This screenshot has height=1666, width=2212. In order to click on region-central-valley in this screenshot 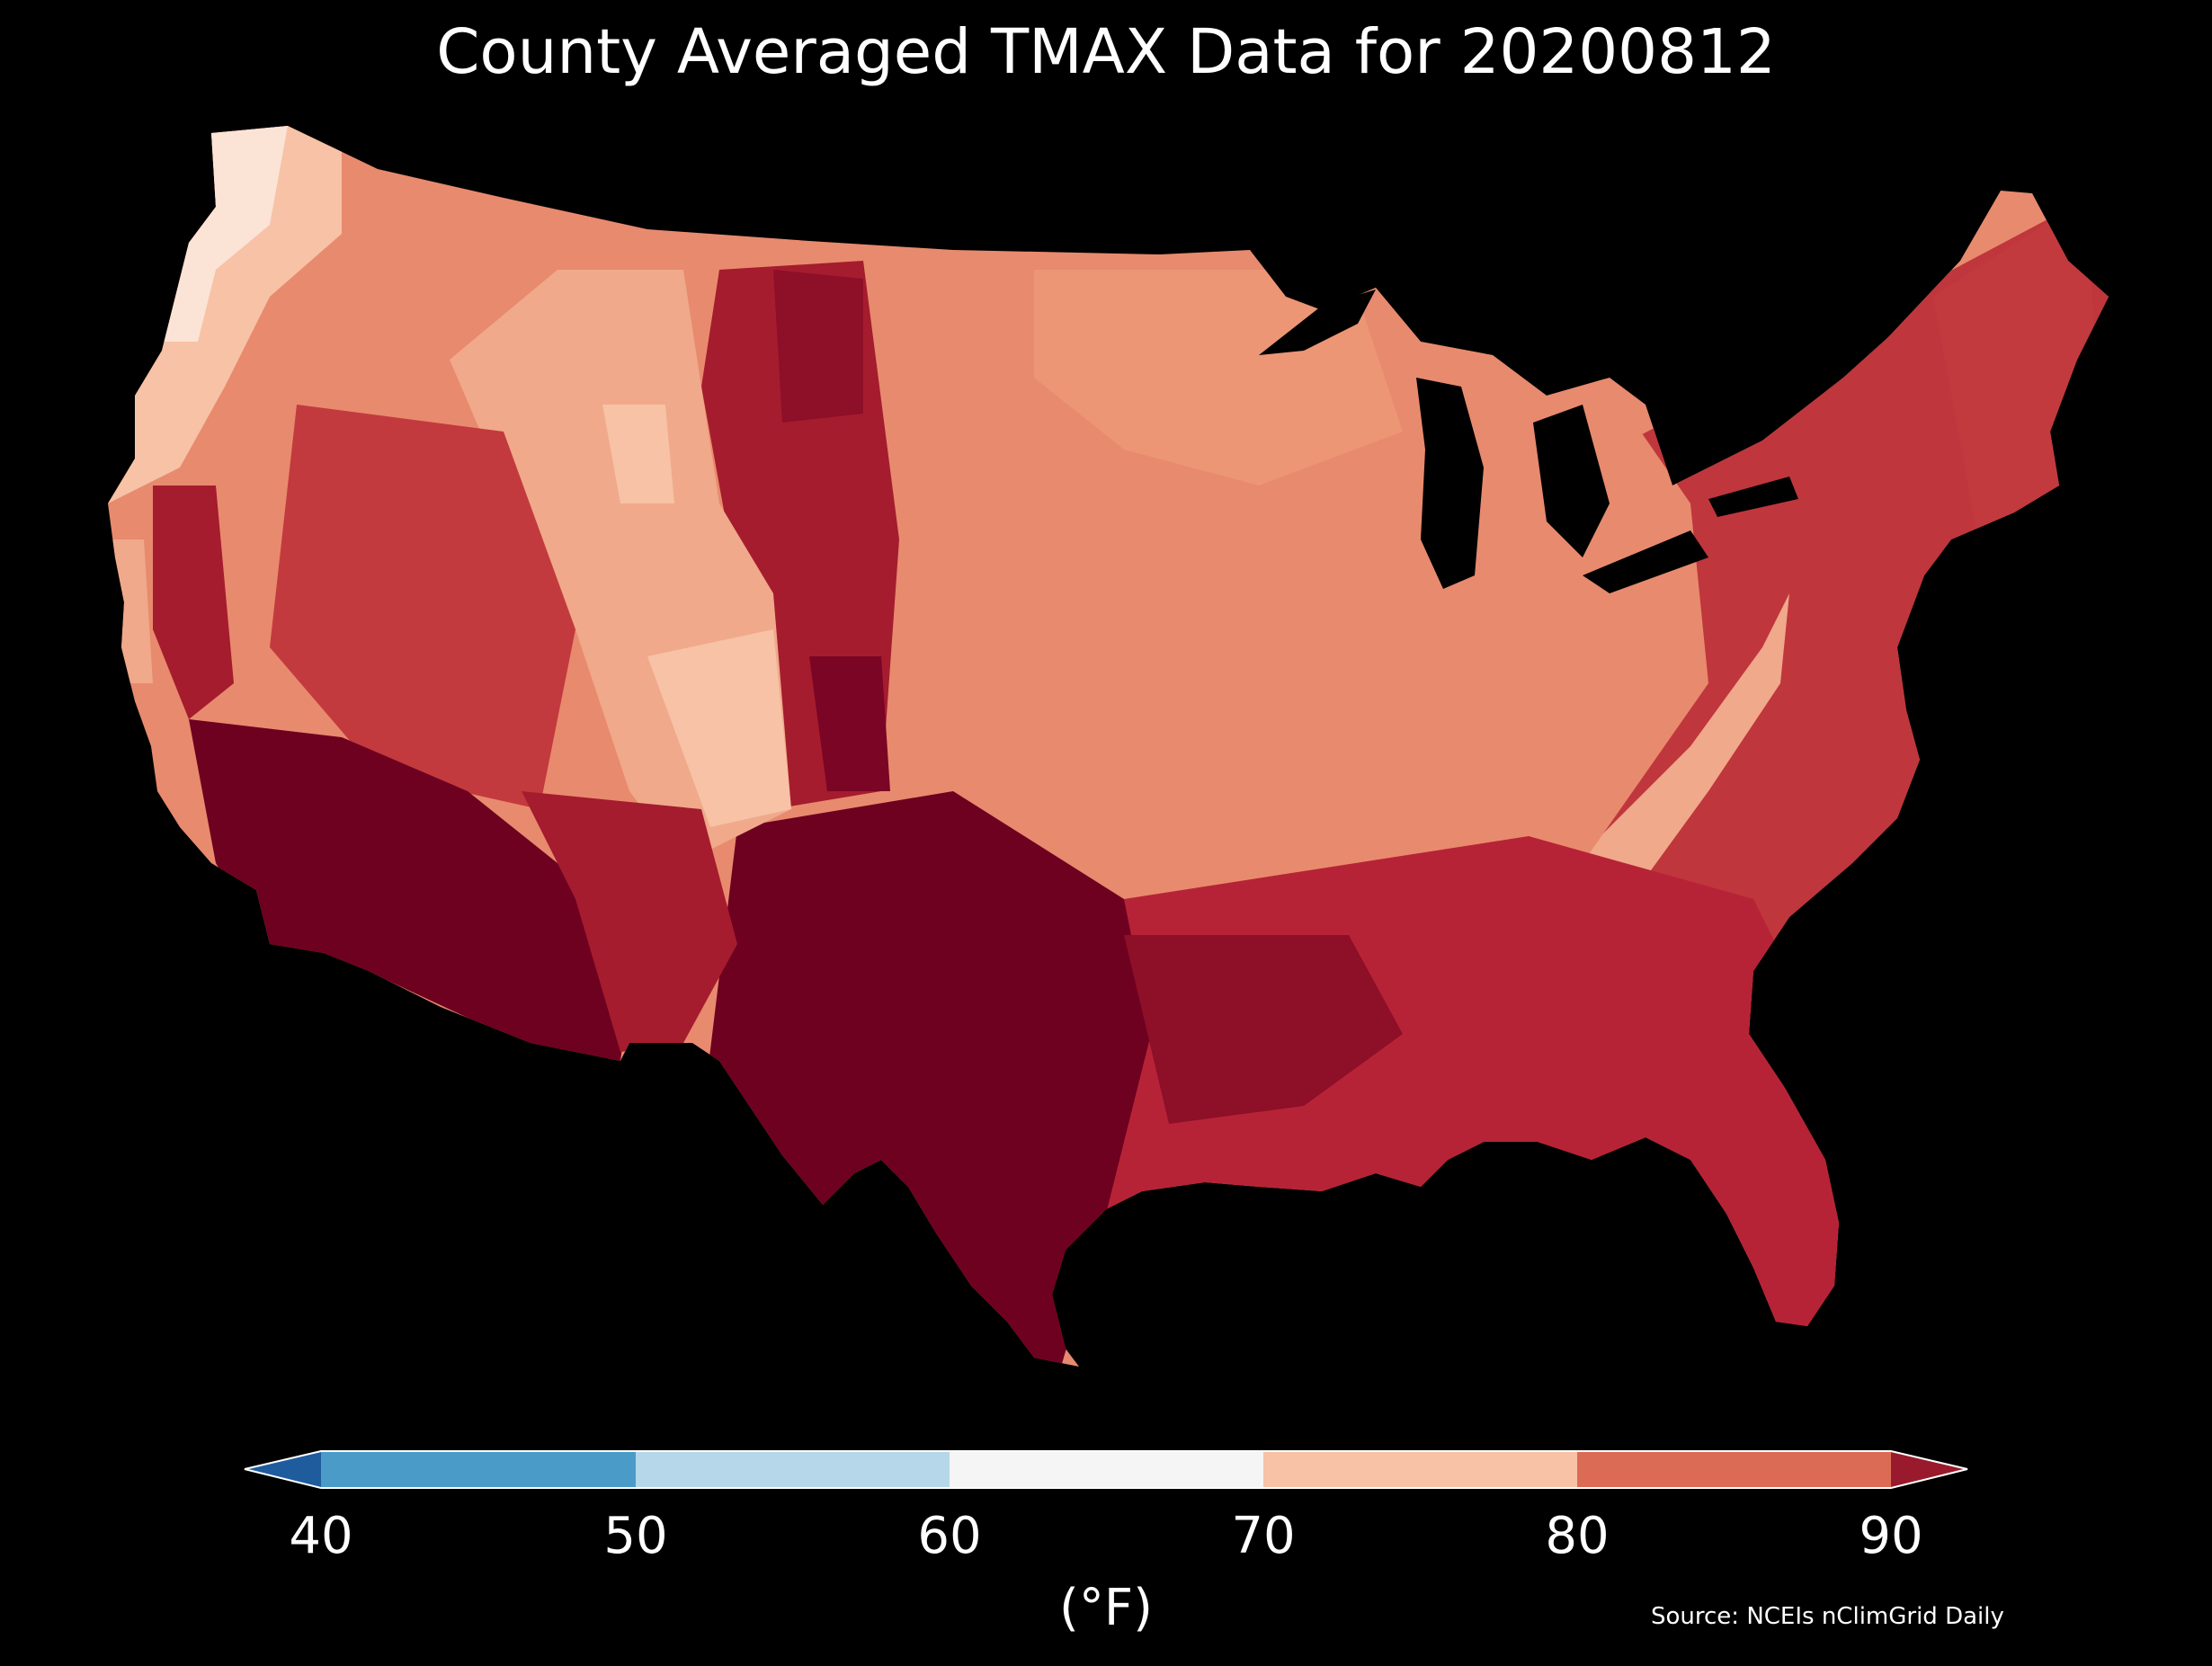, I will do `click(193, 603)`.